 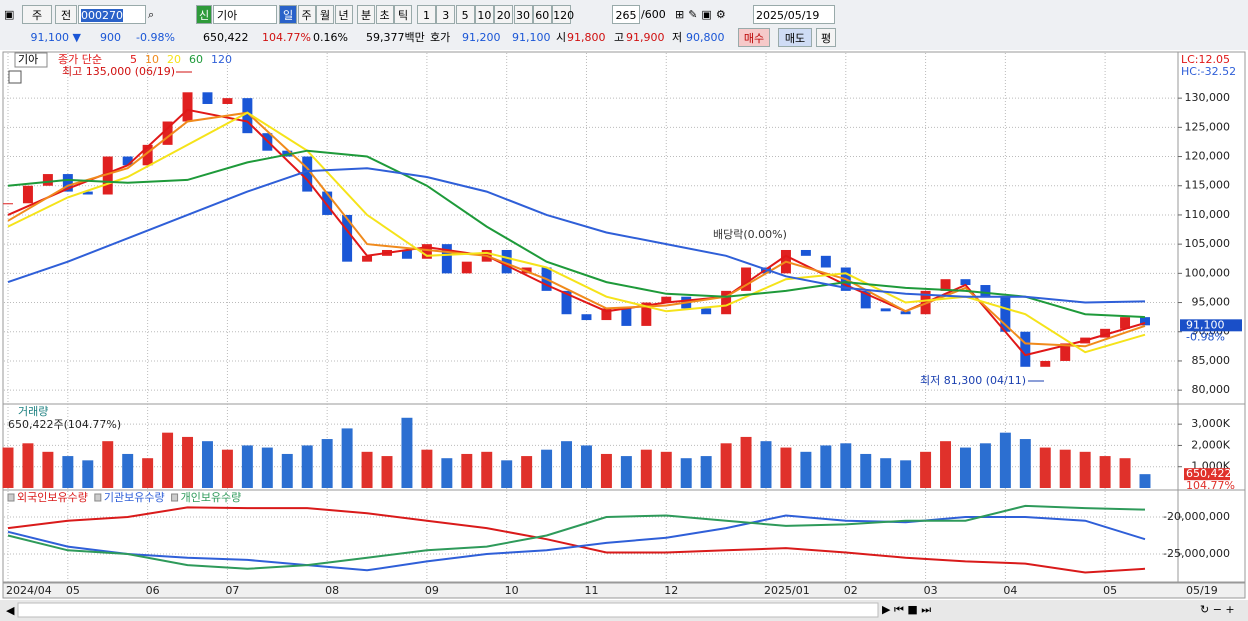 I want to click on tool-icons: ⊞✎▣⚙, so click(x=702, y=14).